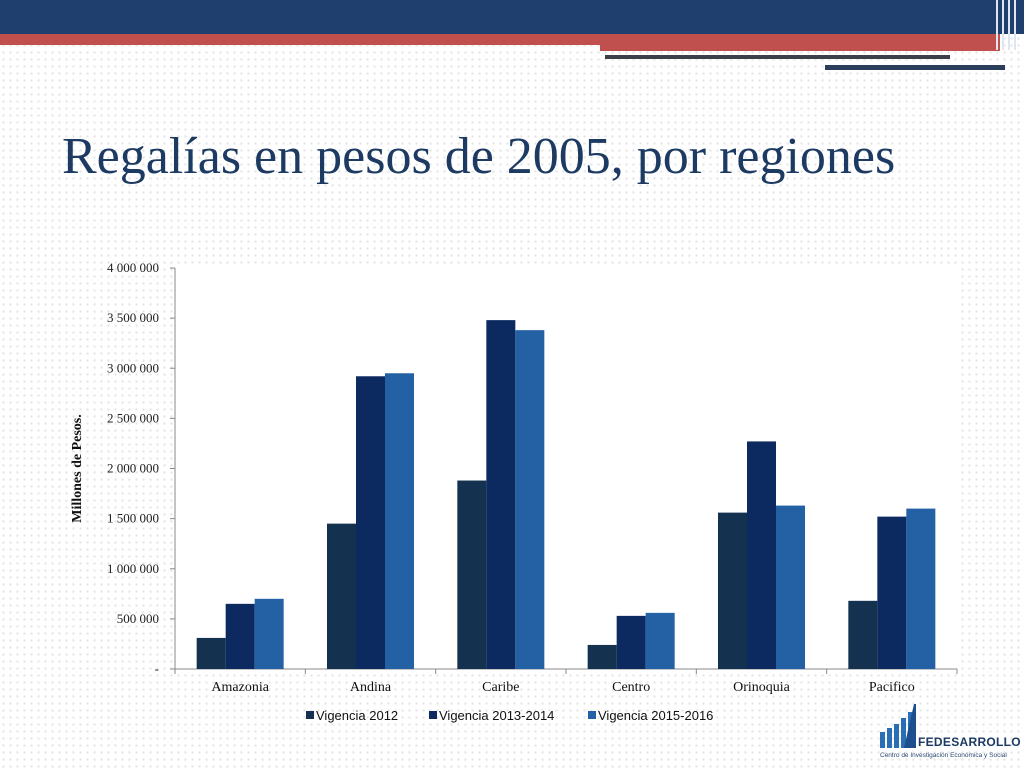  I want to click on header-dark-line, so click(777, 57).